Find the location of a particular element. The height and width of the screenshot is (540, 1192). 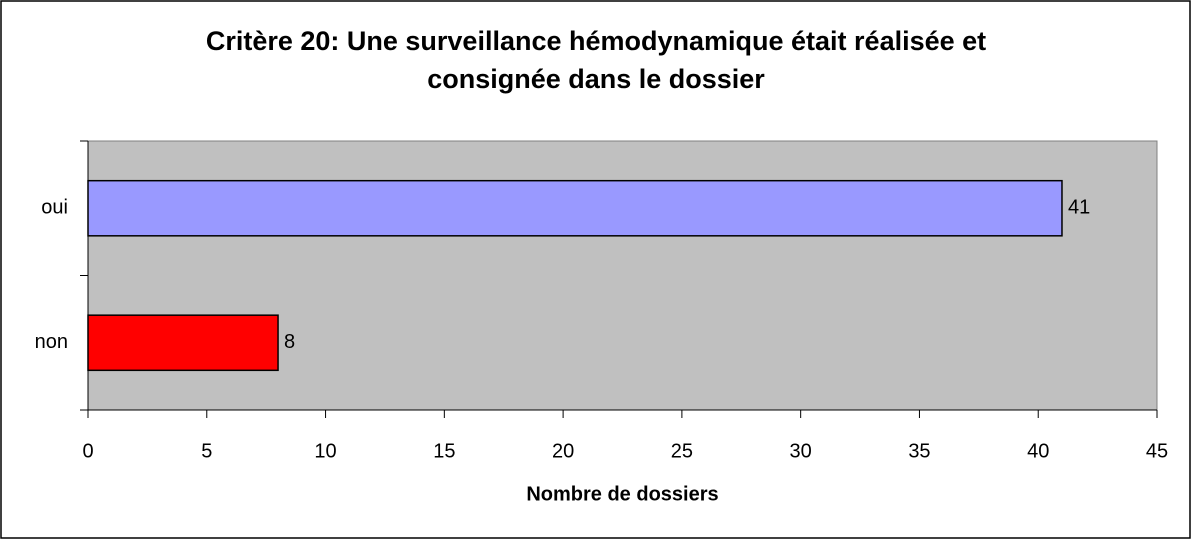

x-tick-label: 20 is located at coordinates (563, 451).